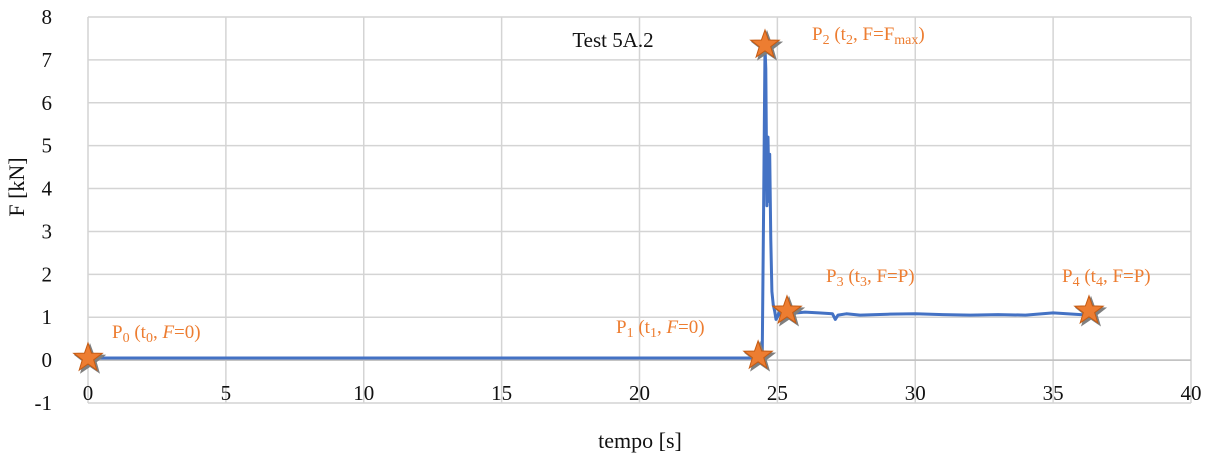 The height and width of the screenshot is (455, 1213). I want to click on y-tick-label: 8, so click(47, 17).